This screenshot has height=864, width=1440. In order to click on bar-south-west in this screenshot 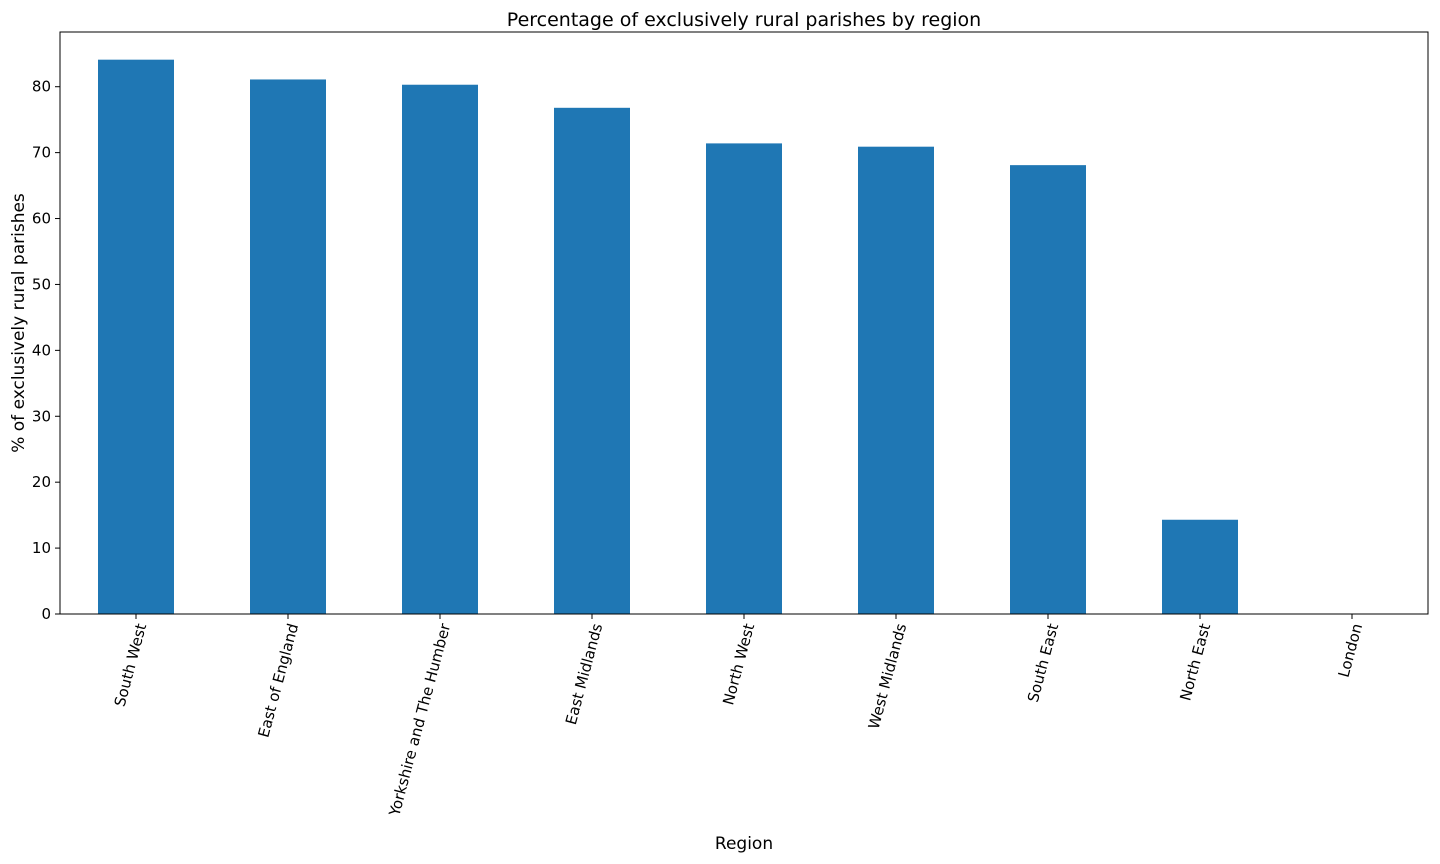, I will do `click(136, 337)`.